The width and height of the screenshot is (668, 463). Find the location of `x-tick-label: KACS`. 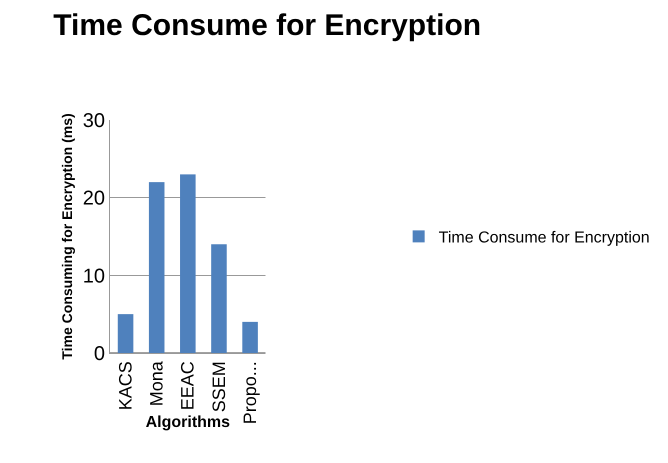

x-tick-label: KACS is located at coordinates (125, 385).